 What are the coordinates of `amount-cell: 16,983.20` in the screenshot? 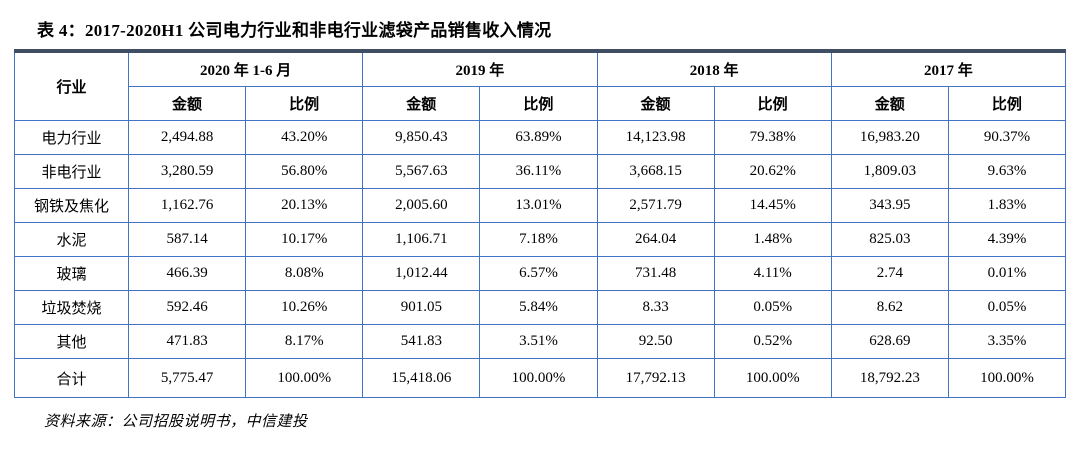 It's located at (889, 137).